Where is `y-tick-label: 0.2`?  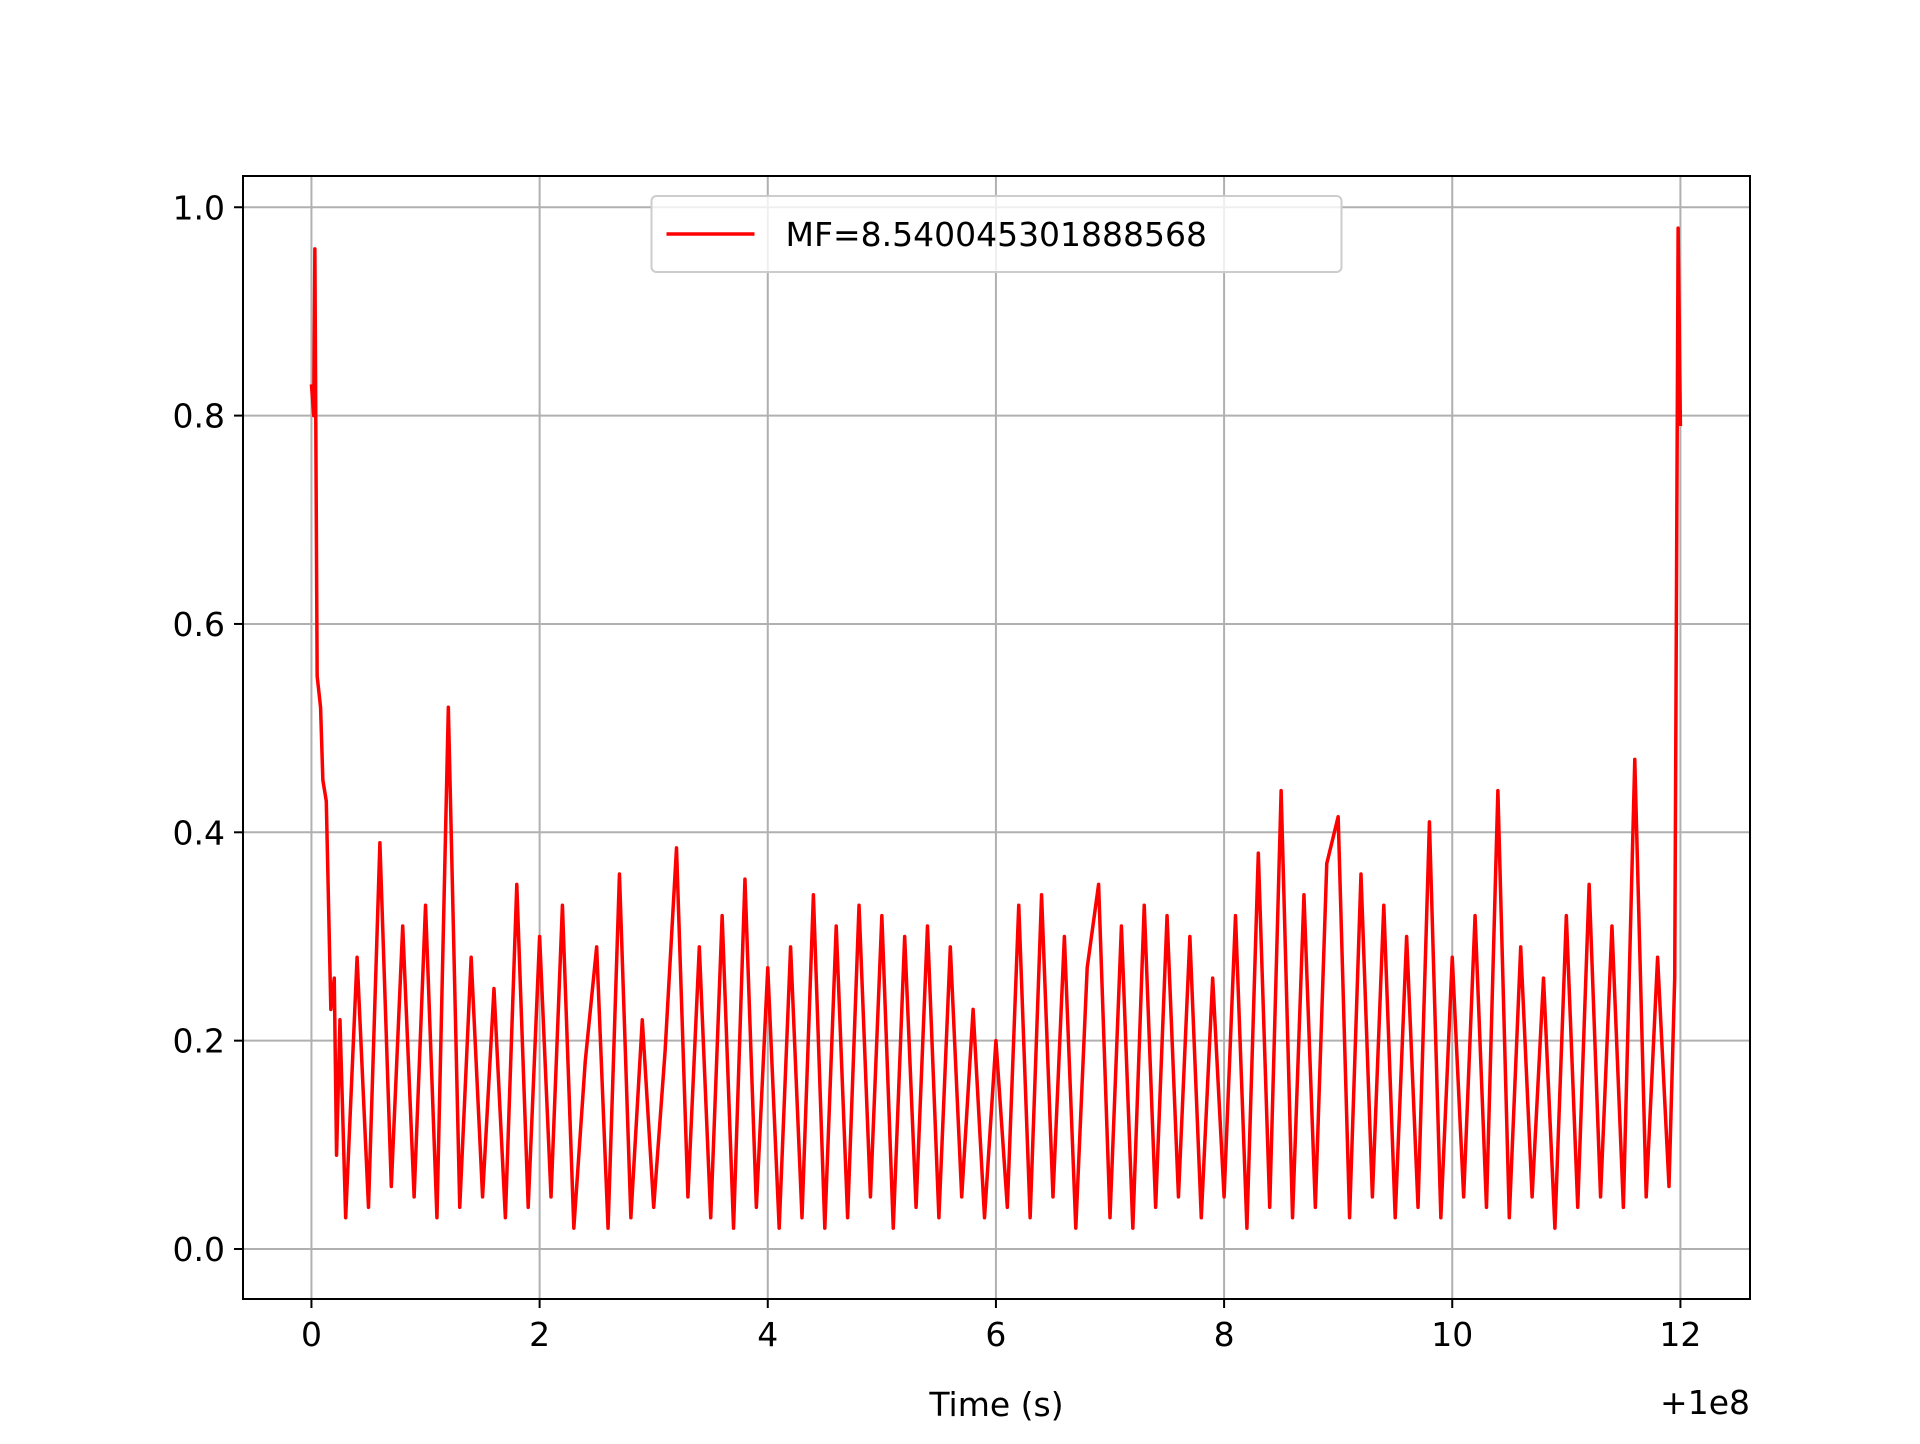
y-tick-label: 0.2 is located at coordinates (199, 1041).